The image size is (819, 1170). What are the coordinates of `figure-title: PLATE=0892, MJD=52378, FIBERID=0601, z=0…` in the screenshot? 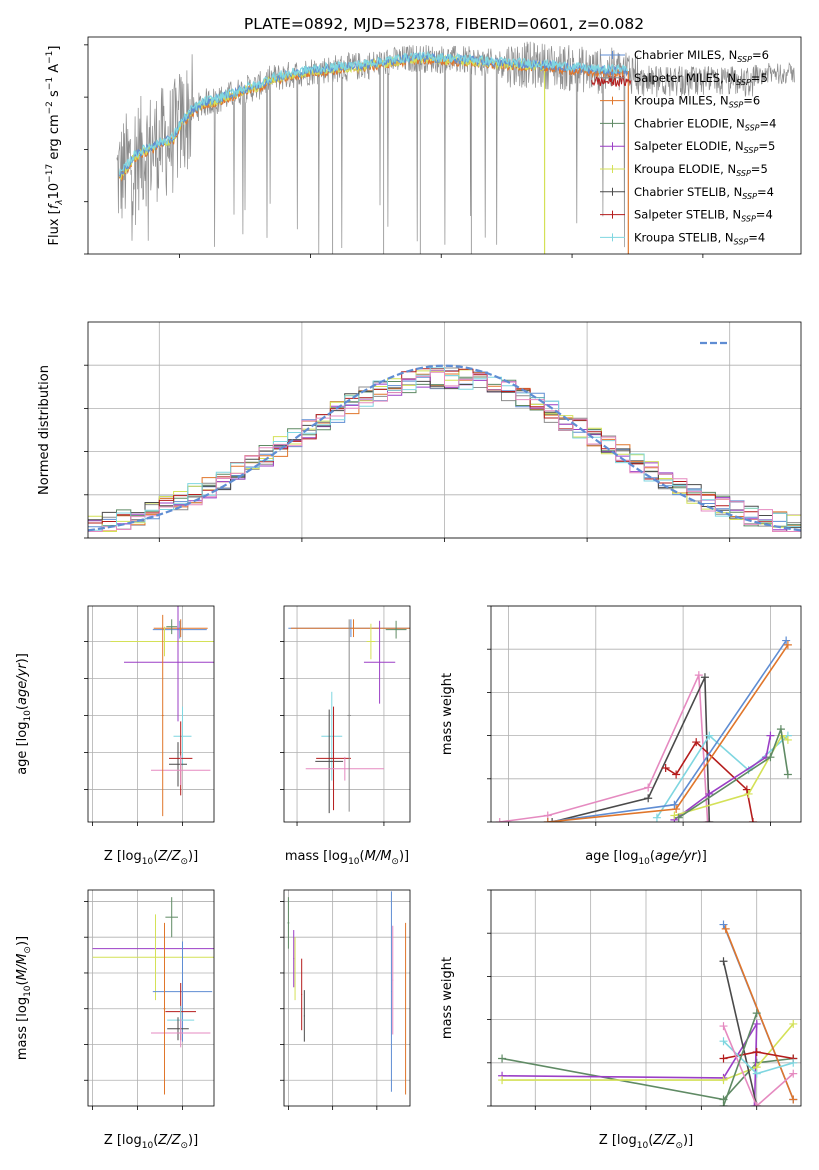 It's located at (444, 24).